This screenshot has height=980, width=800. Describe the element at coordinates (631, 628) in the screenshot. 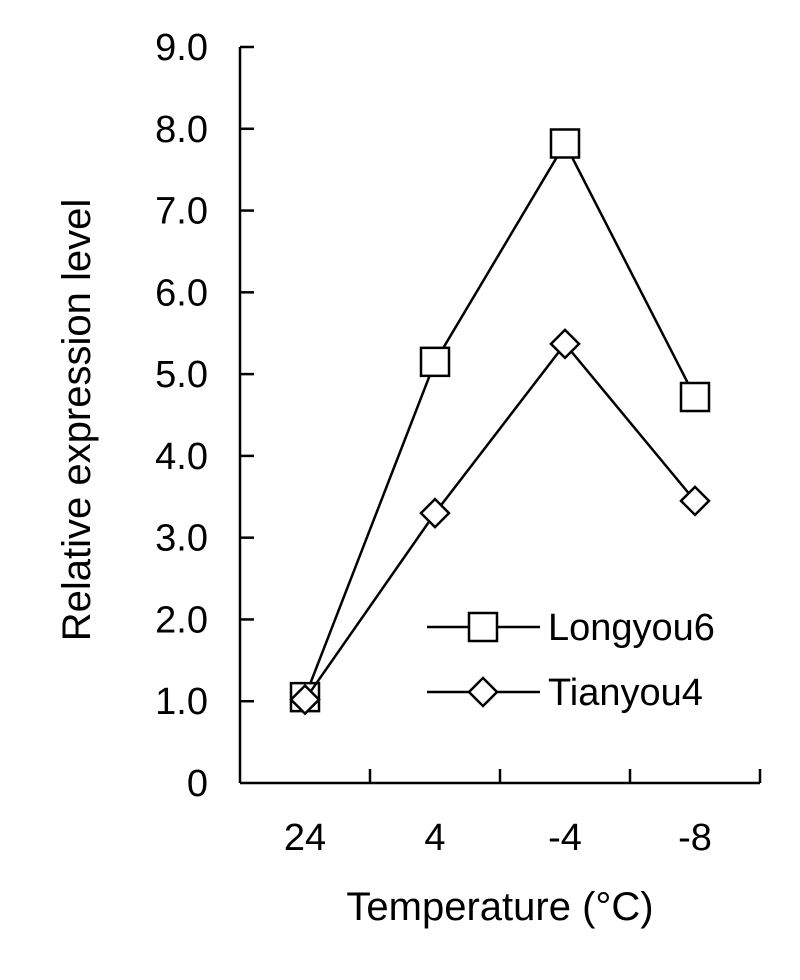

I see `legend-label: Longyou6` at that location.